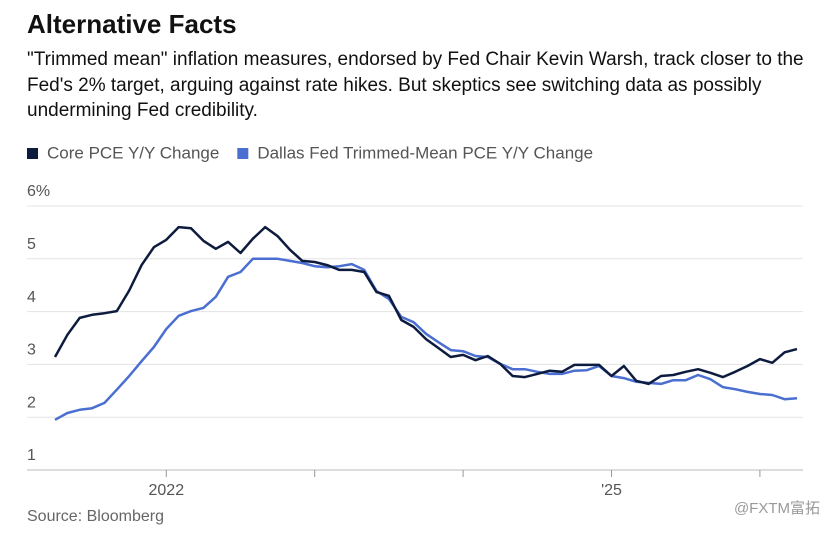 This screenshot has height=542, width=832. Describe the element at coordinates (31, 244) in the screenshot. I see `y-tick-label: 5` at that location.